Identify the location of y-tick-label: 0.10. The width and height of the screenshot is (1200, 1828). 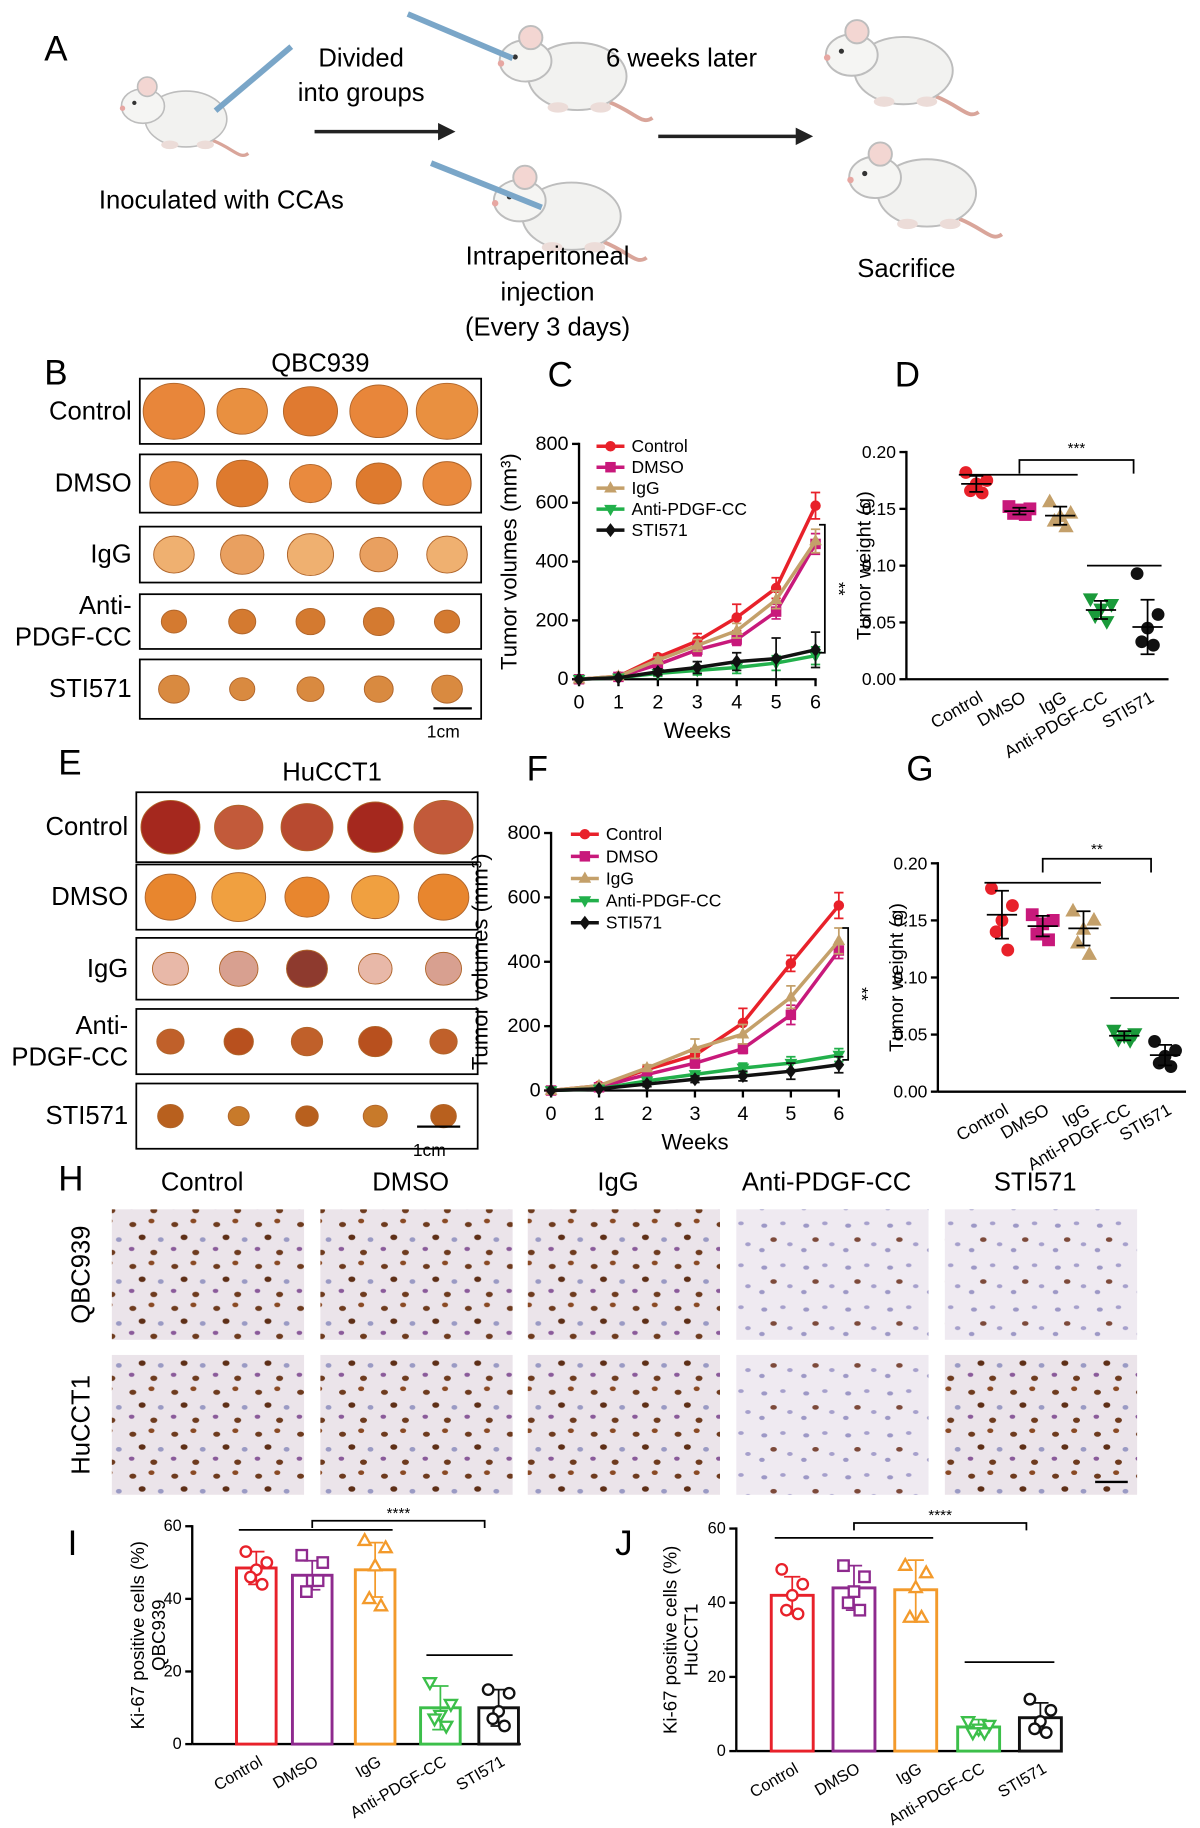
(879, 566).